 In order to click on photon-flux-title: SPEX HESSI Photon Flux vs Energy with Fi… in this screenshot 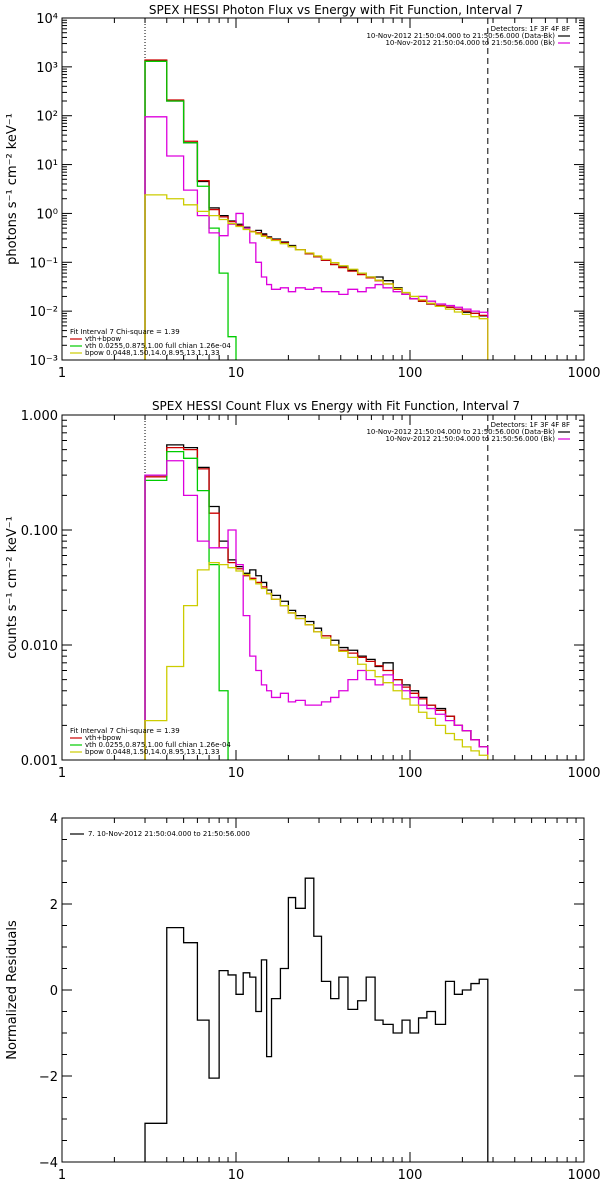, I will do `click(336, 10)`.